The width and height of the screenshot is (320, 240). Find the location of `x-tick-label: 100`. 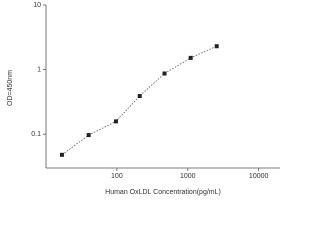

x-tick-label: 100 is located at coordinates (117, 176).